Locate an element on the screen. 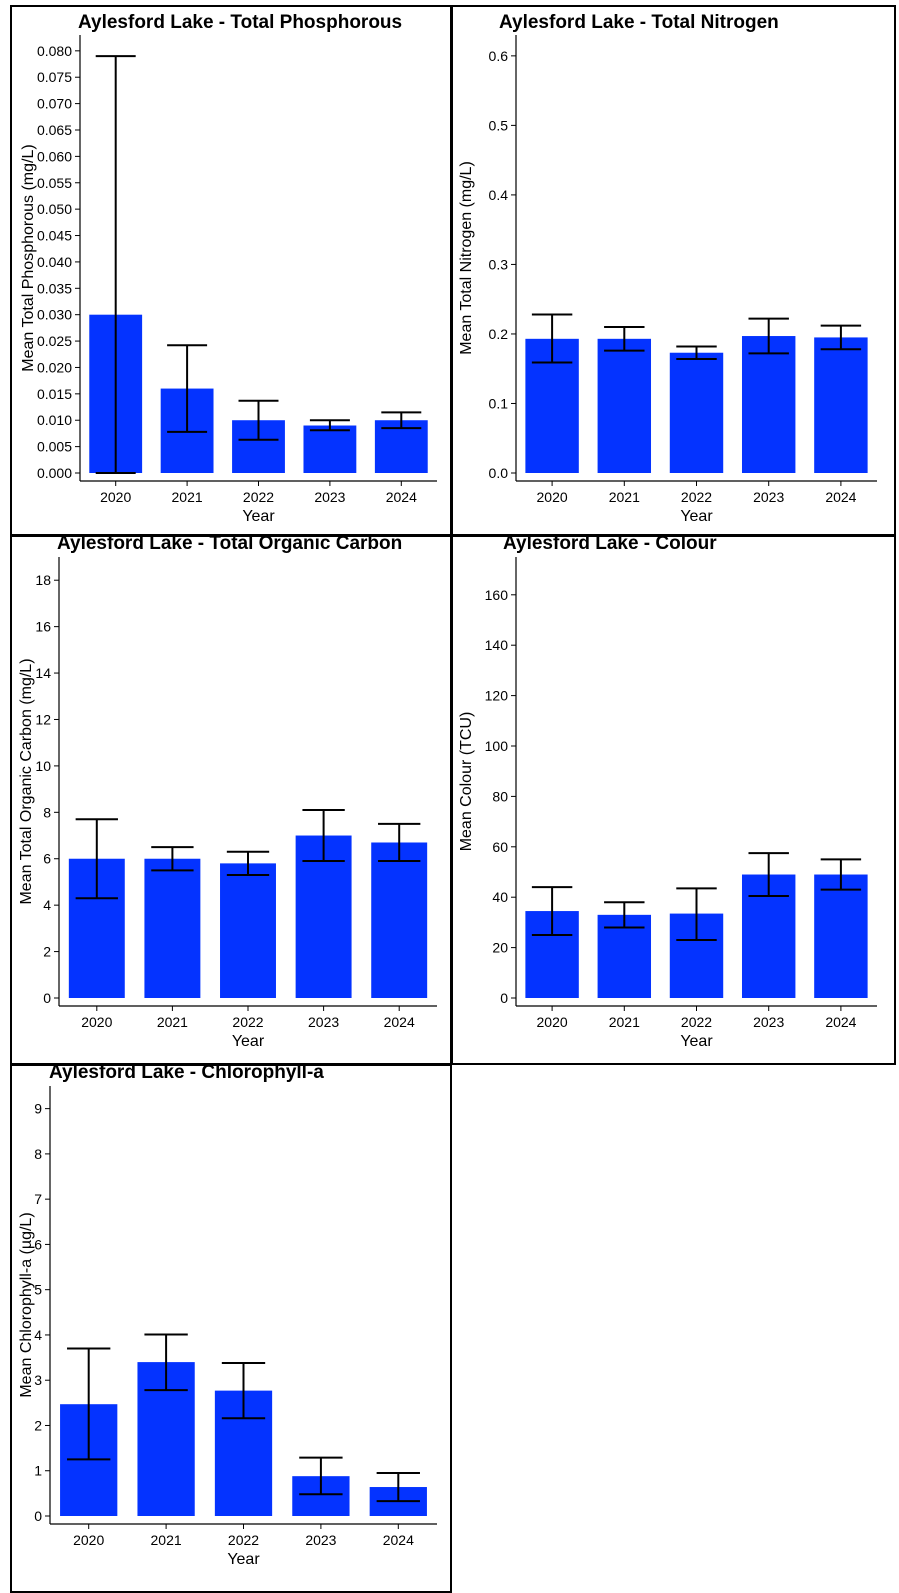 Image resolution: width=899 pixels, height=1593 pixels. y-tick-label: 12 is located at coordinates (43, 719).